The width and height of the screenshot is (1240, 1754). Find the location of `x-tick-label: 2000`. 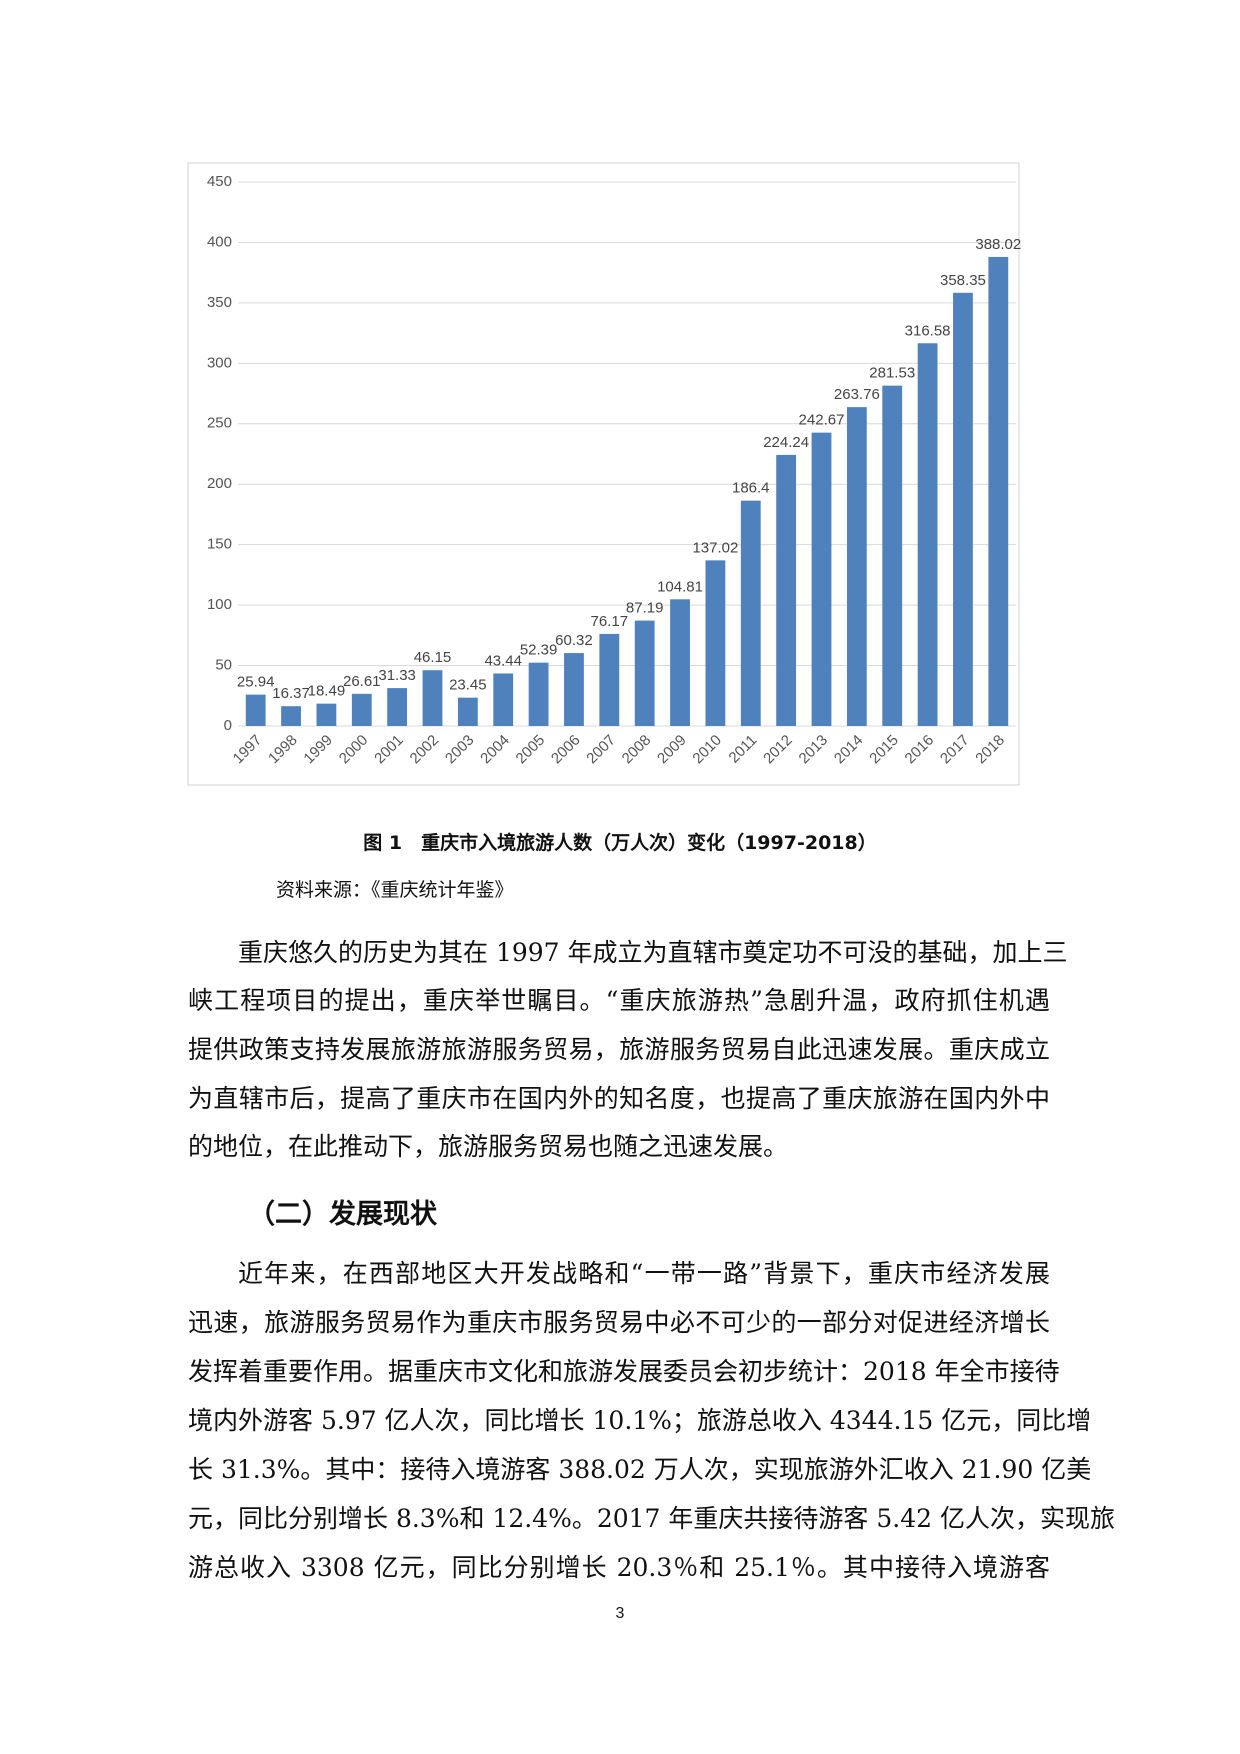

x-tick-label: 2000 is located at coordinates (354, 750).